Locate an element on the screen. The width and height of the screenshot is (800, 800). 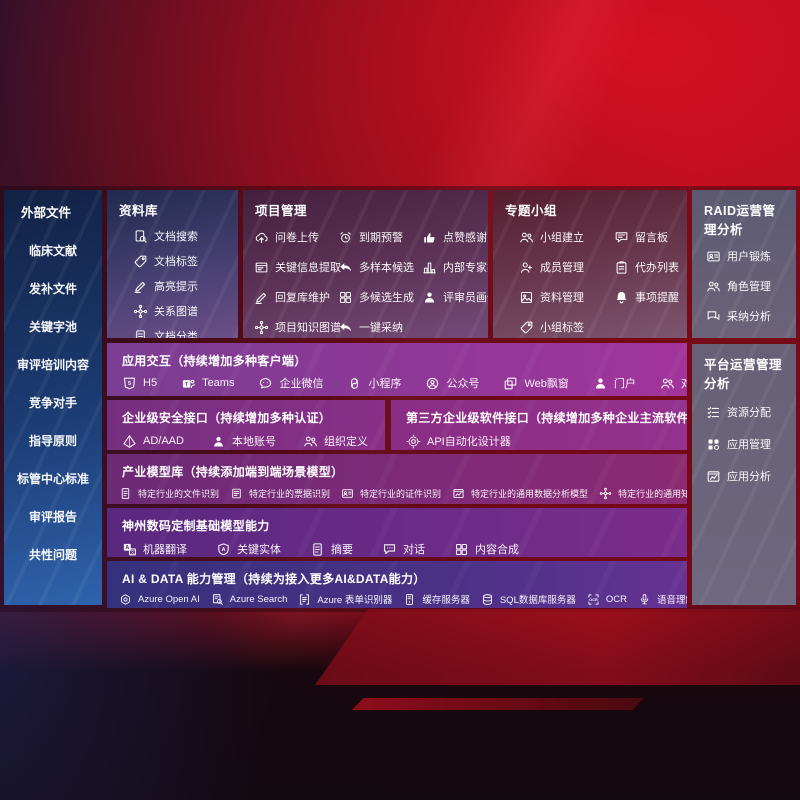
form-recognizer-icon is located at coordinates (304, 599).